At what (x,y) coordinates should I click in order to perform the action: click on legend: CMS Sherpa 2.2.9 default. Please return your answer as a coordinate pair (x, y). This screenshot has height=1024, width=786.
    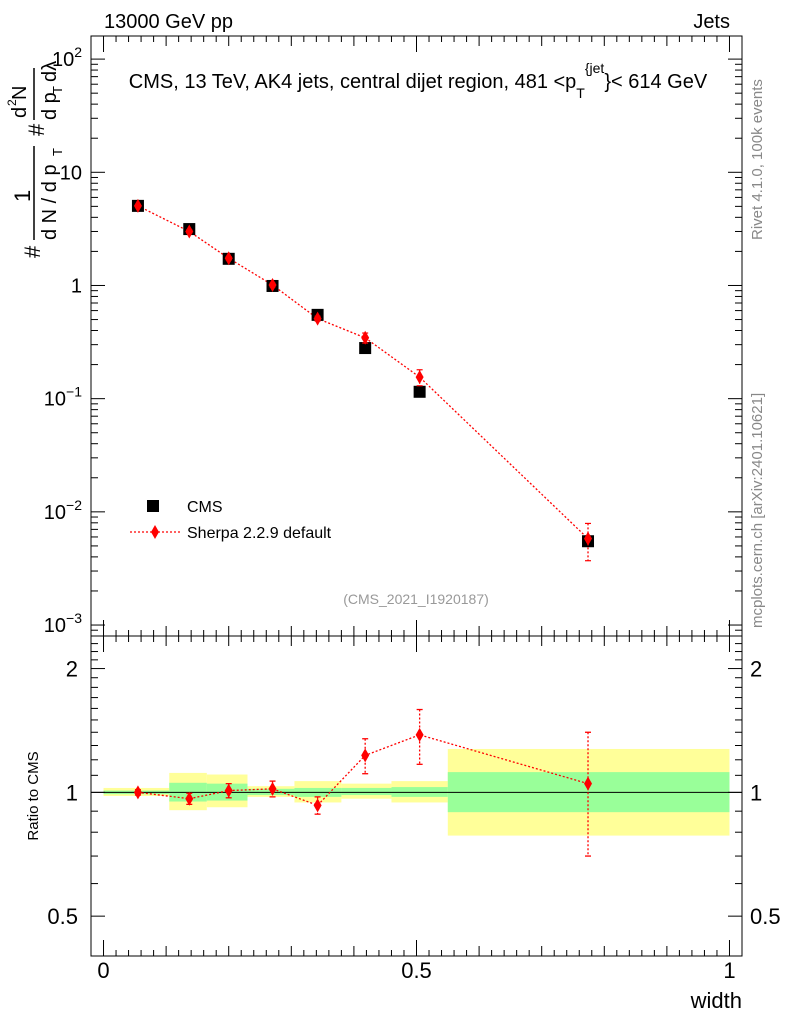
    Looking at the image, I should click on (231, 520).